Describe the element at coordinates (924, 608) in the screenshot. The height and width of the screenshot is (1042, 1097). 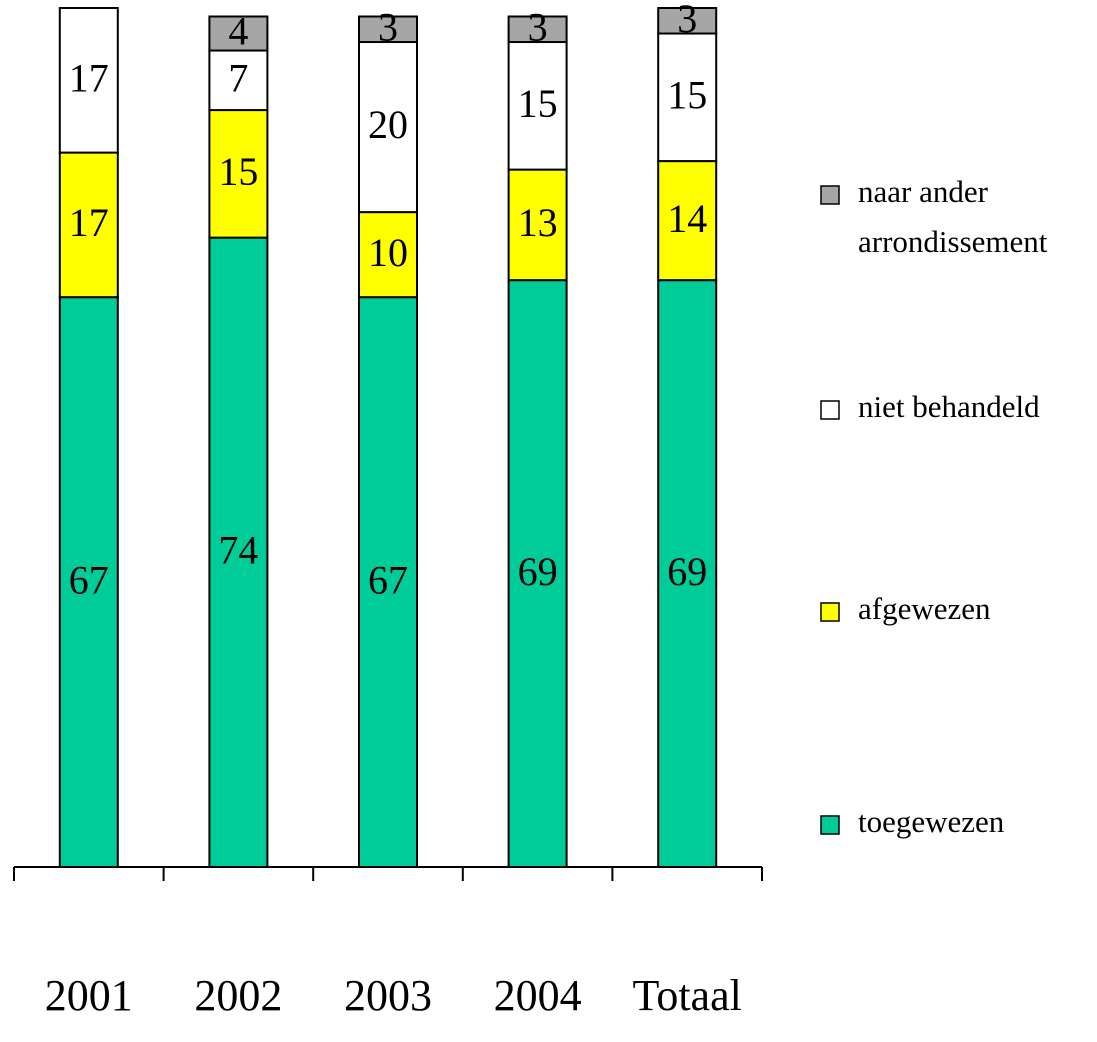
I see `legend-label: afgewezen` at that location.